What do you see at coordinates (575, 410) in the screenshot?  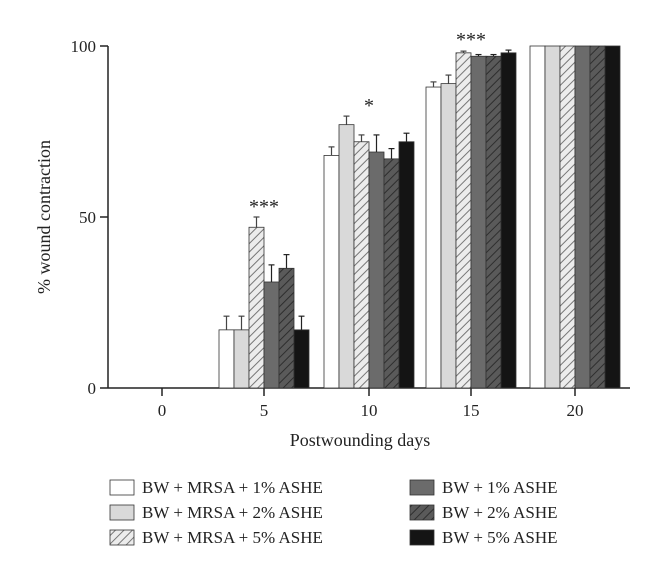 I see `x-tick-label: 20` at bounding box center [575, 410].